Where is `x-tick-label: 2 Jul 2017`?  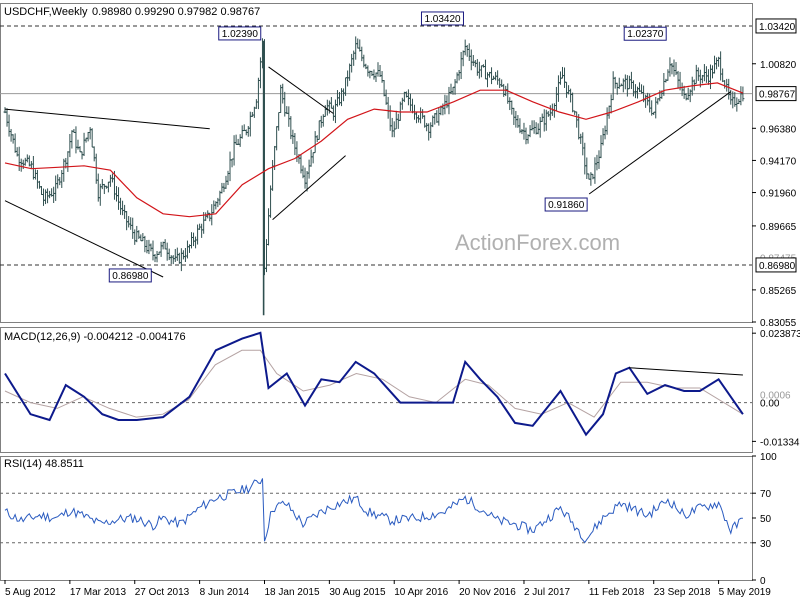 x-tick-label: 2 Jul 2017 is located at coordinates (547, 592).